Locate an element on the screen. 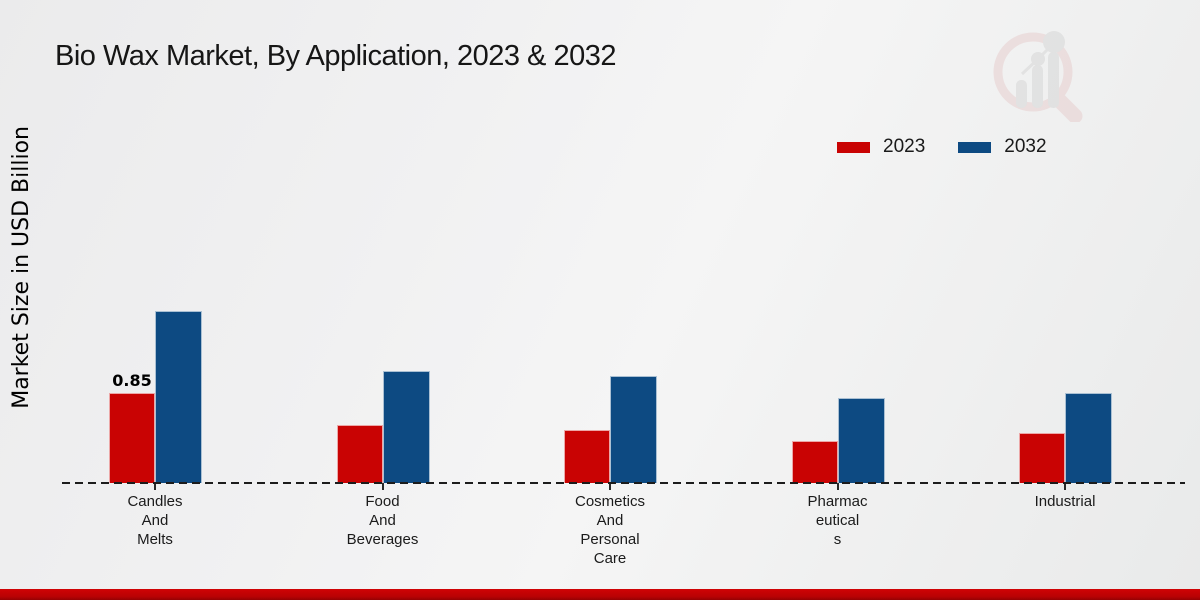 The width and height of the screenshot is (1200, 600). category-label-line: Food is located at coordinates (382, 501).